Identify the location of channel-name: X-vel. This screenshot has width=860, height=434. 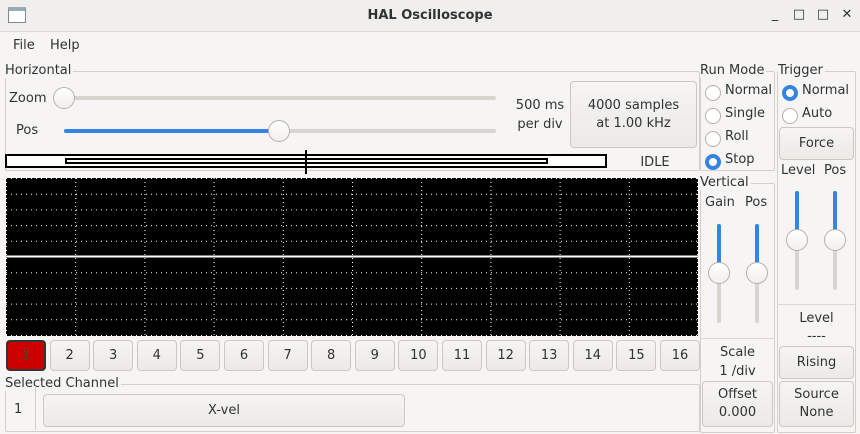
(224, 410).